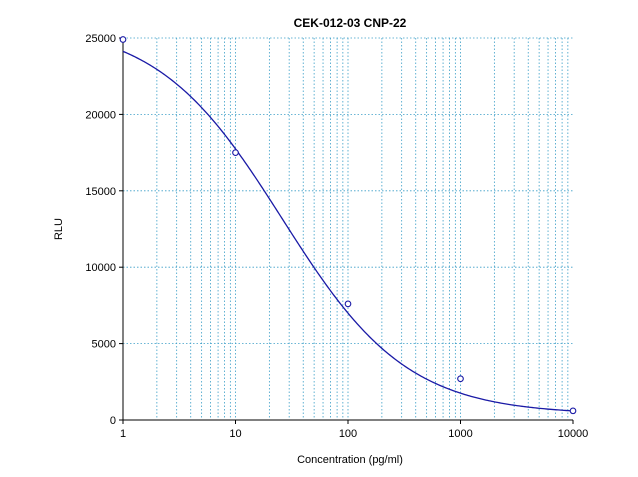  What do you see at coordinates (123, 434) in the screenshot?
I see `x-tick-label: 1` at bounding box center [123, 434].